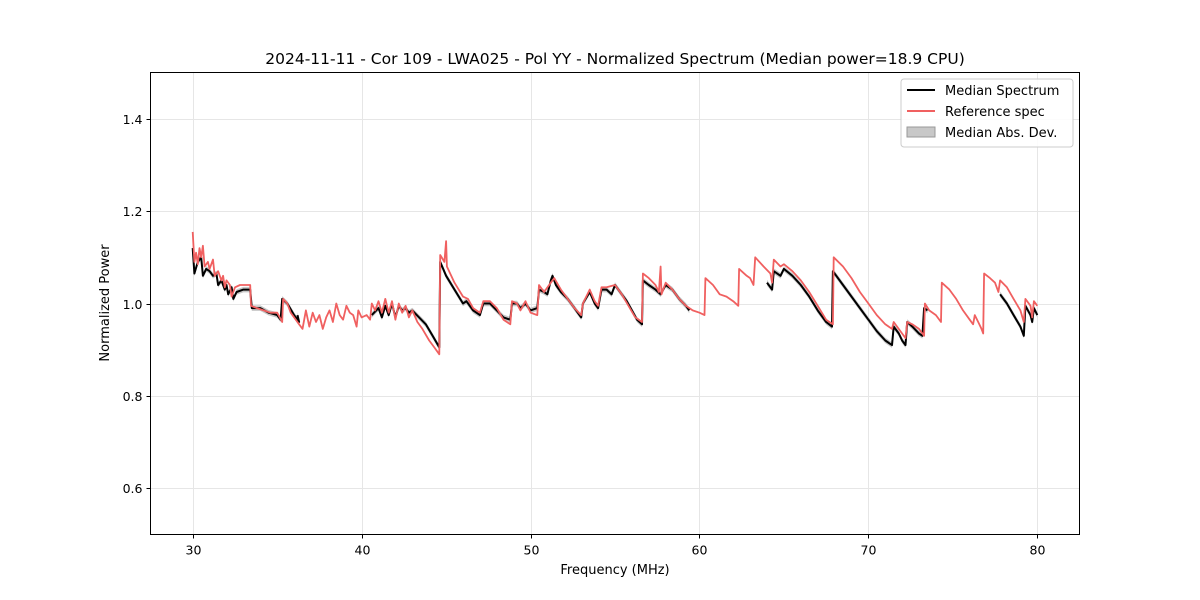 The width and height of the screenshot is (1200, 600). I want to click on median-spectrum-line, so click(246, 285).